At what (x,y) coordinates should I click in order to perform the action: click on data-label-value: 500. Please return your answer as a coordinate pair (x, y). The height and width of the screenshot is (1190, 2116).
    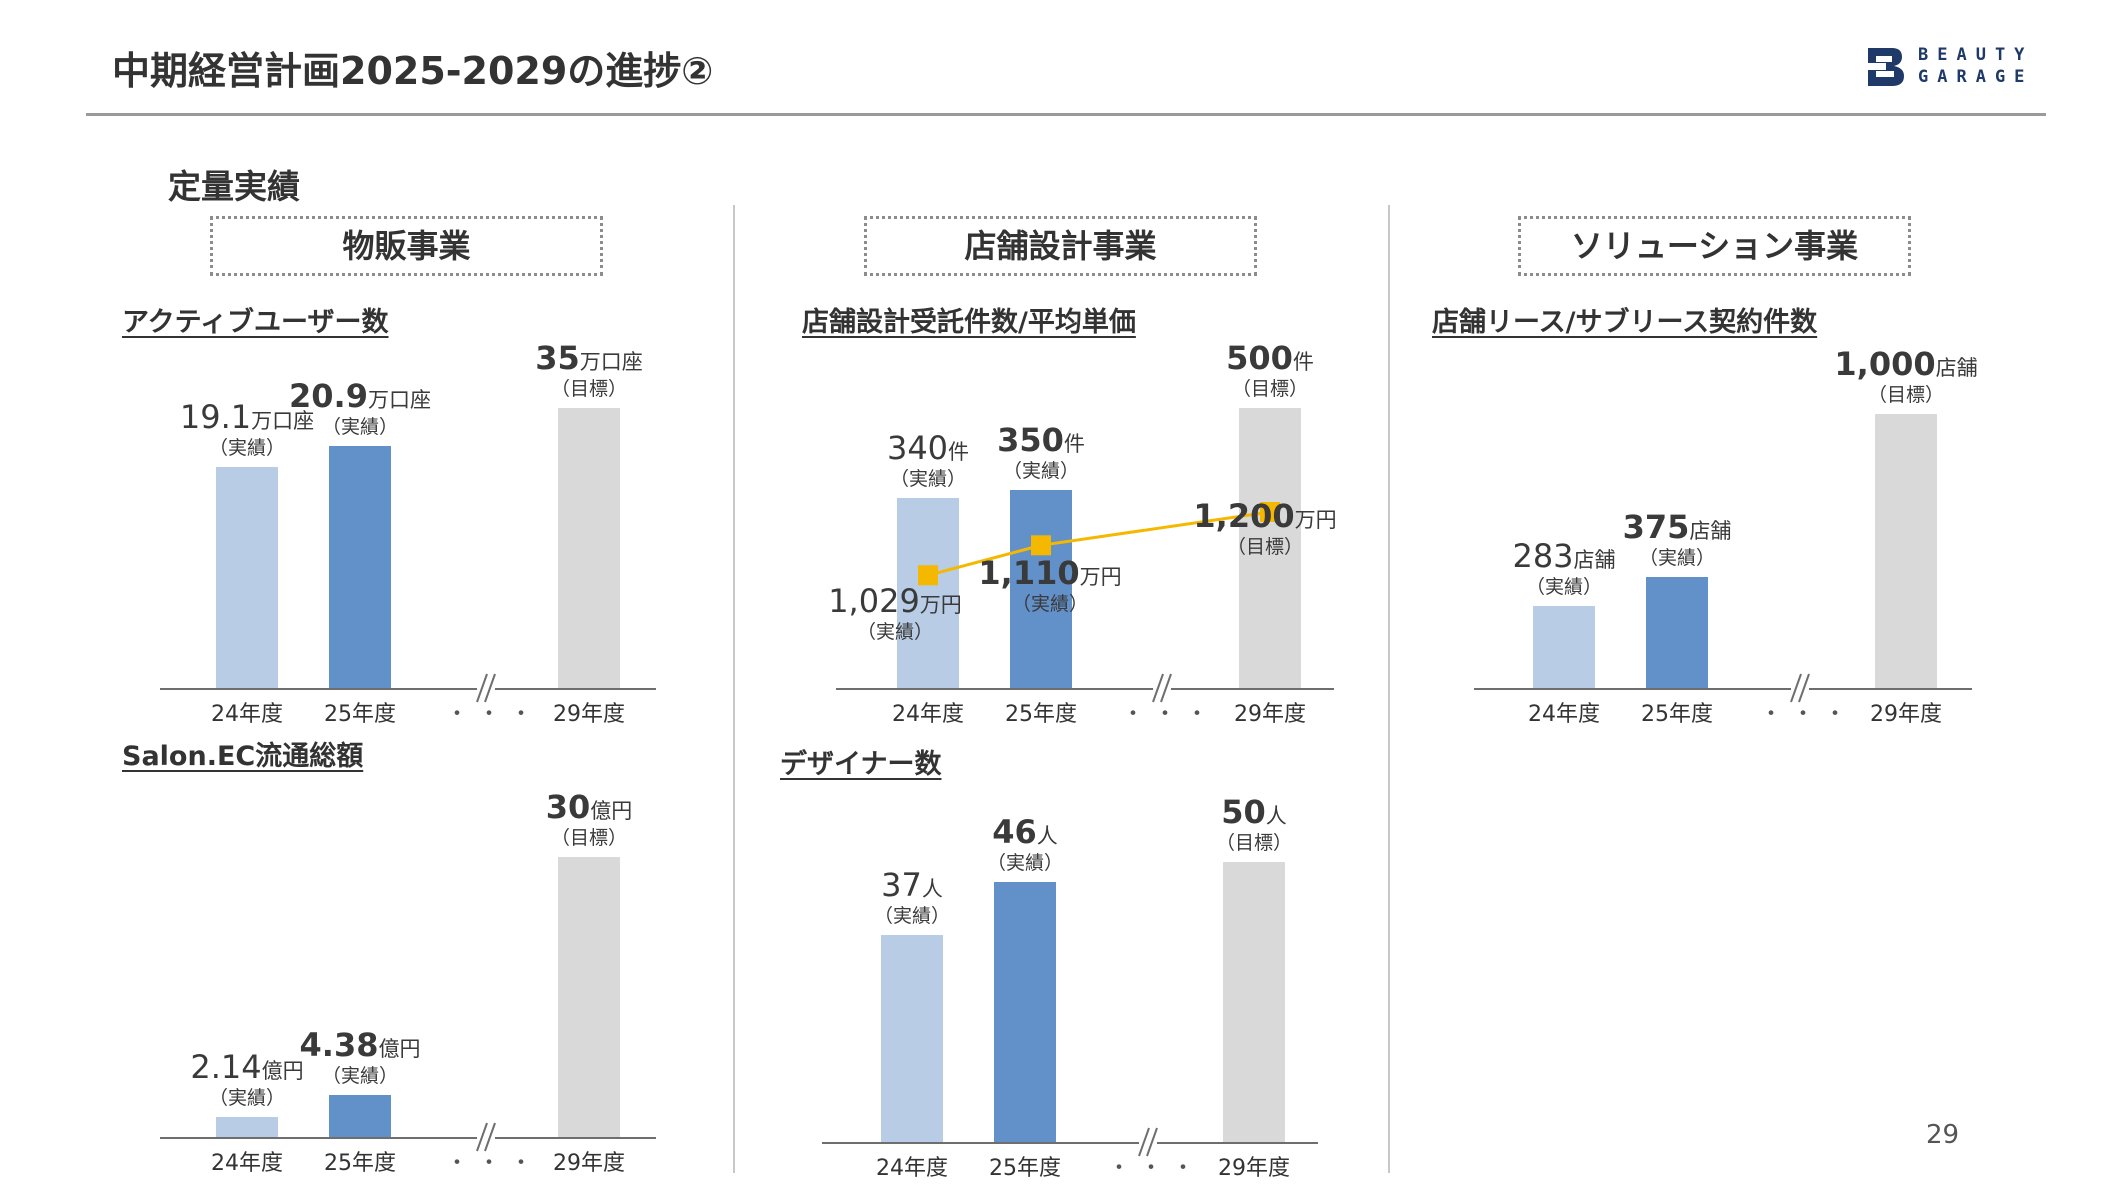
    Looking at the image, I should click on (1259, 358).